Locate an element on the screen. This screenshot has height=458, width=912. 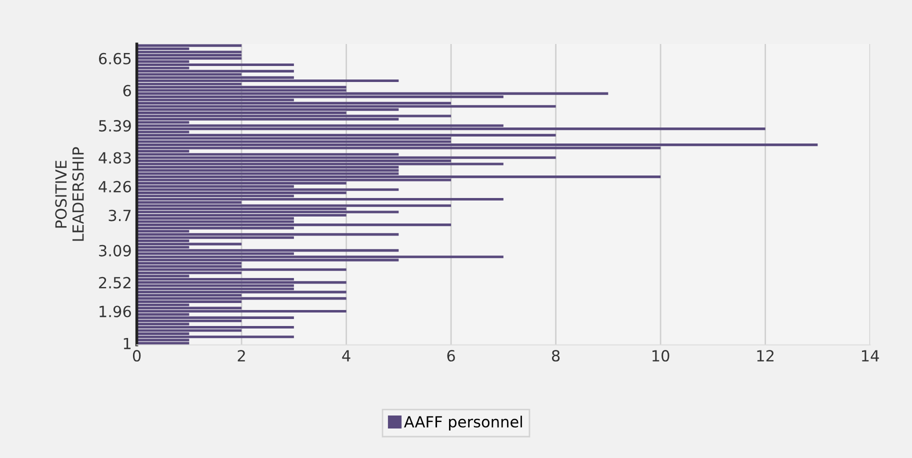
legend-label: AAFF personnel is located at coordinates (463, 423).